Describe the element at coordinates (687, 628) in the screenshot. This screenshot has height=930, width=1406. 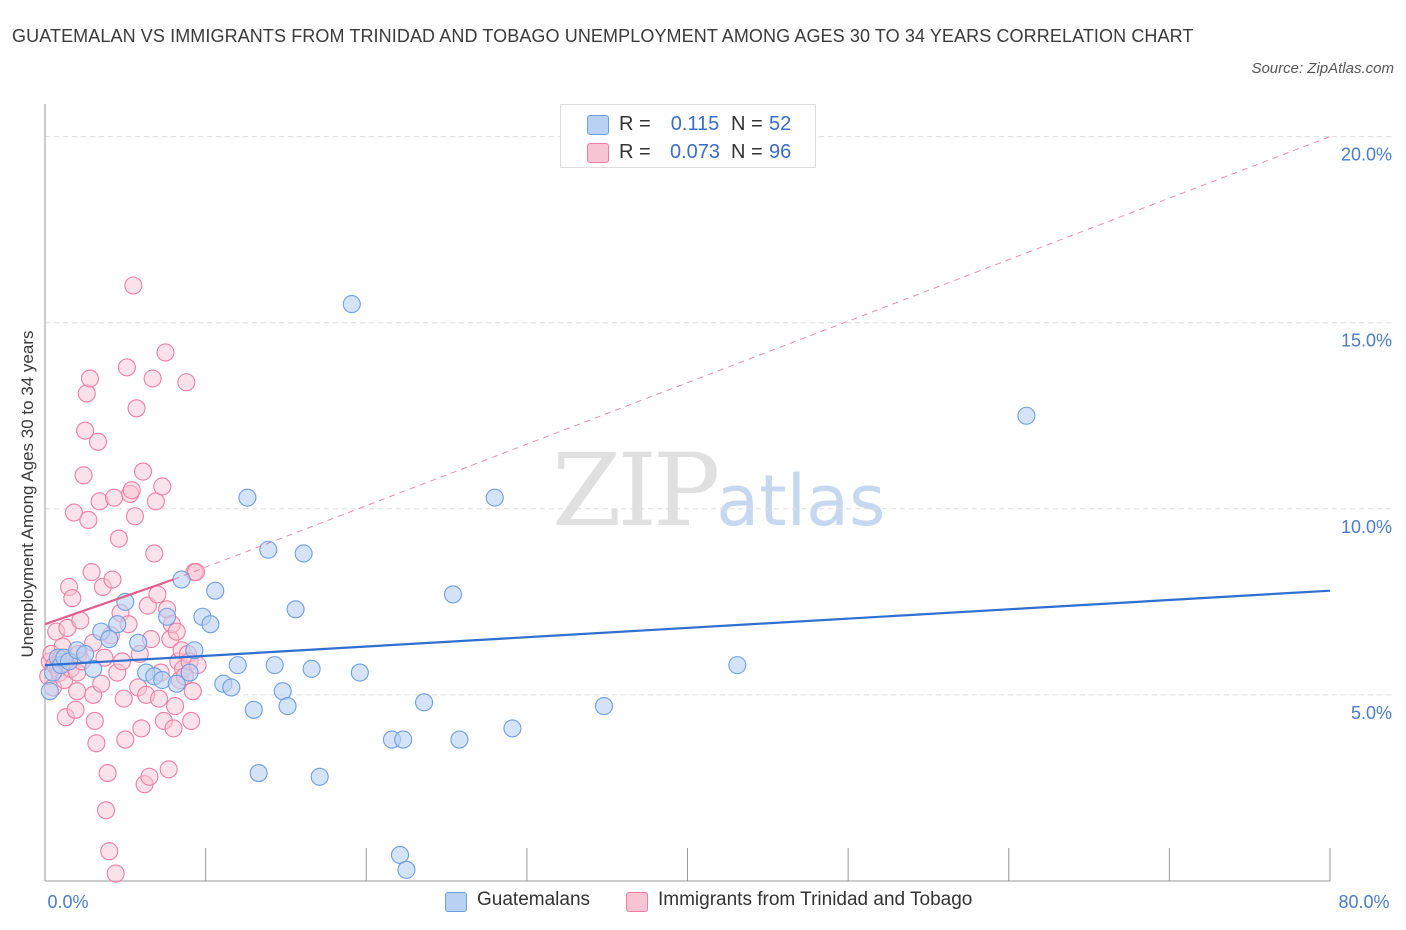
I see `trend-line-guatemalans` at that location.